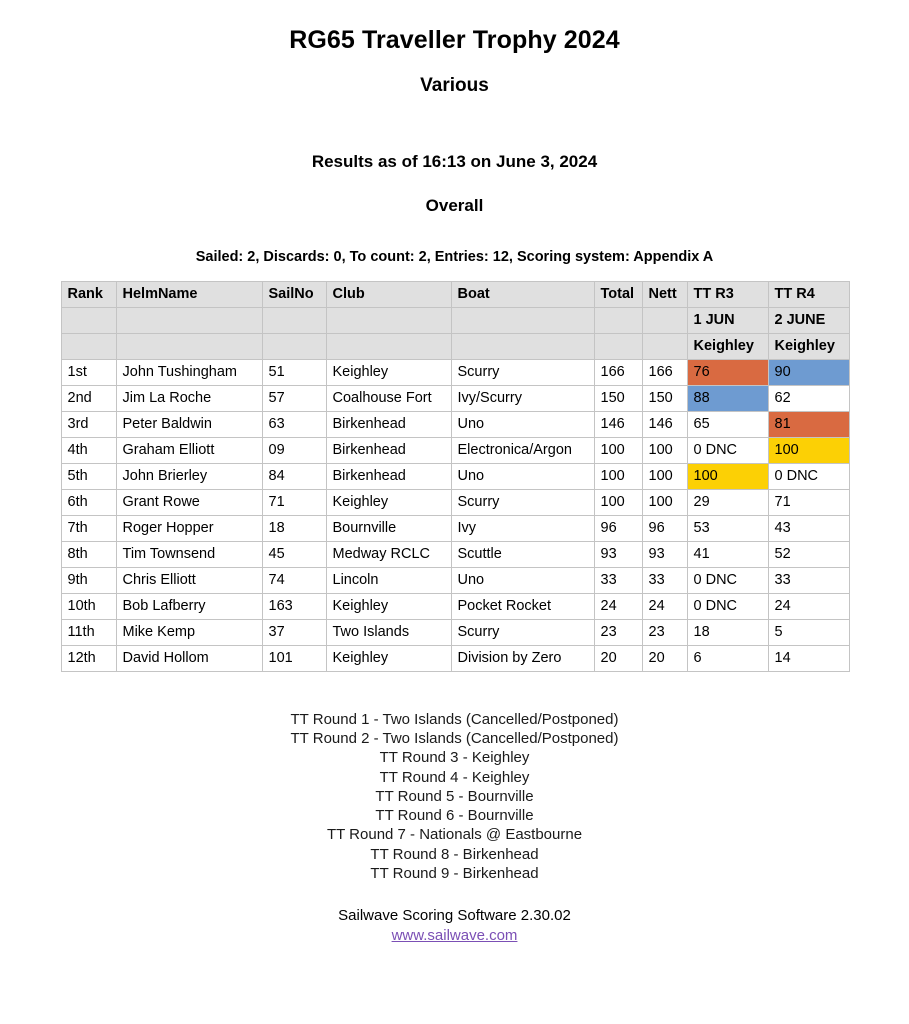  I want to click on total-cell: 150, so click(618, 398).